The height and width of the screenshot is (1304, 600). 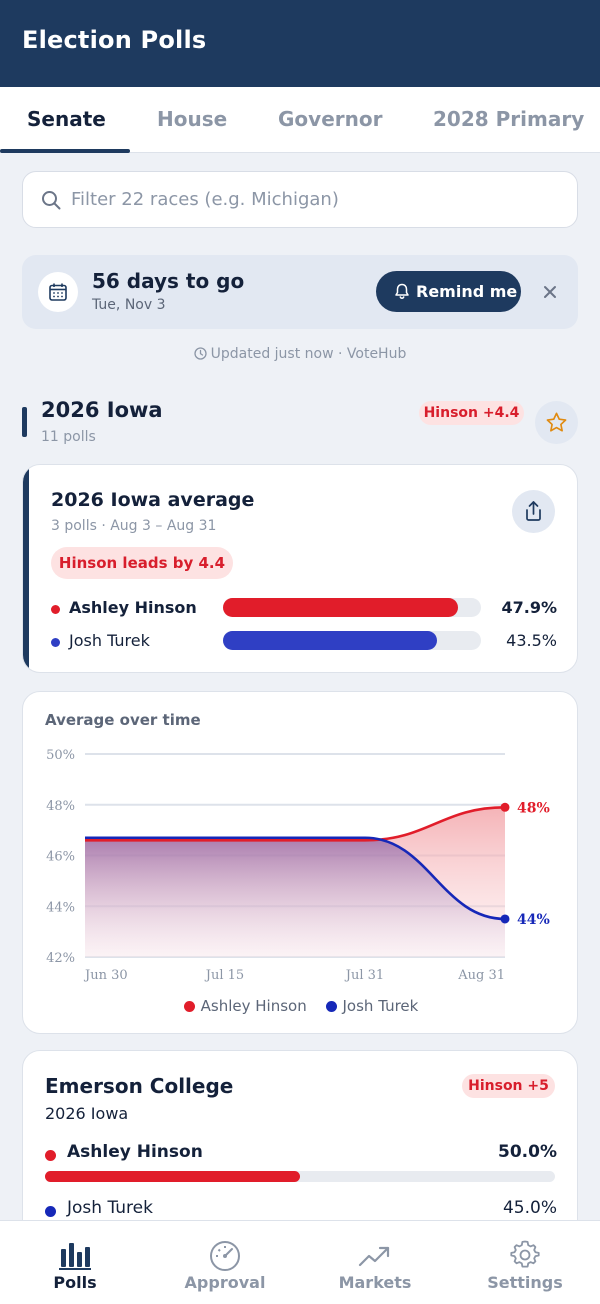 I want to click on nav-approval: Approval, so click(x=225, y=1262).